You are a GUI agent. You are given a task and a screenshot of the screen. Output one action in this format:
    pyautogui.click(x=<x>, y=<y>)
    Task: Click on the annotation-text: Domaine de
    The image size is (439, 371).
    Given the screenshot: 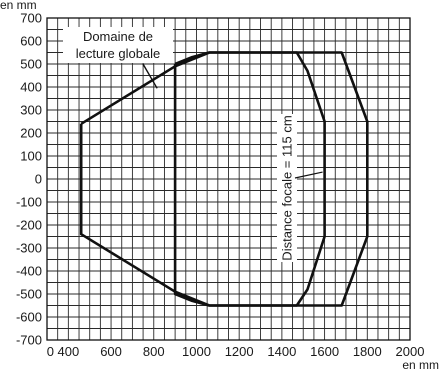 What is the action you would take?
    pyautogui.click(x=118, y=36)
    